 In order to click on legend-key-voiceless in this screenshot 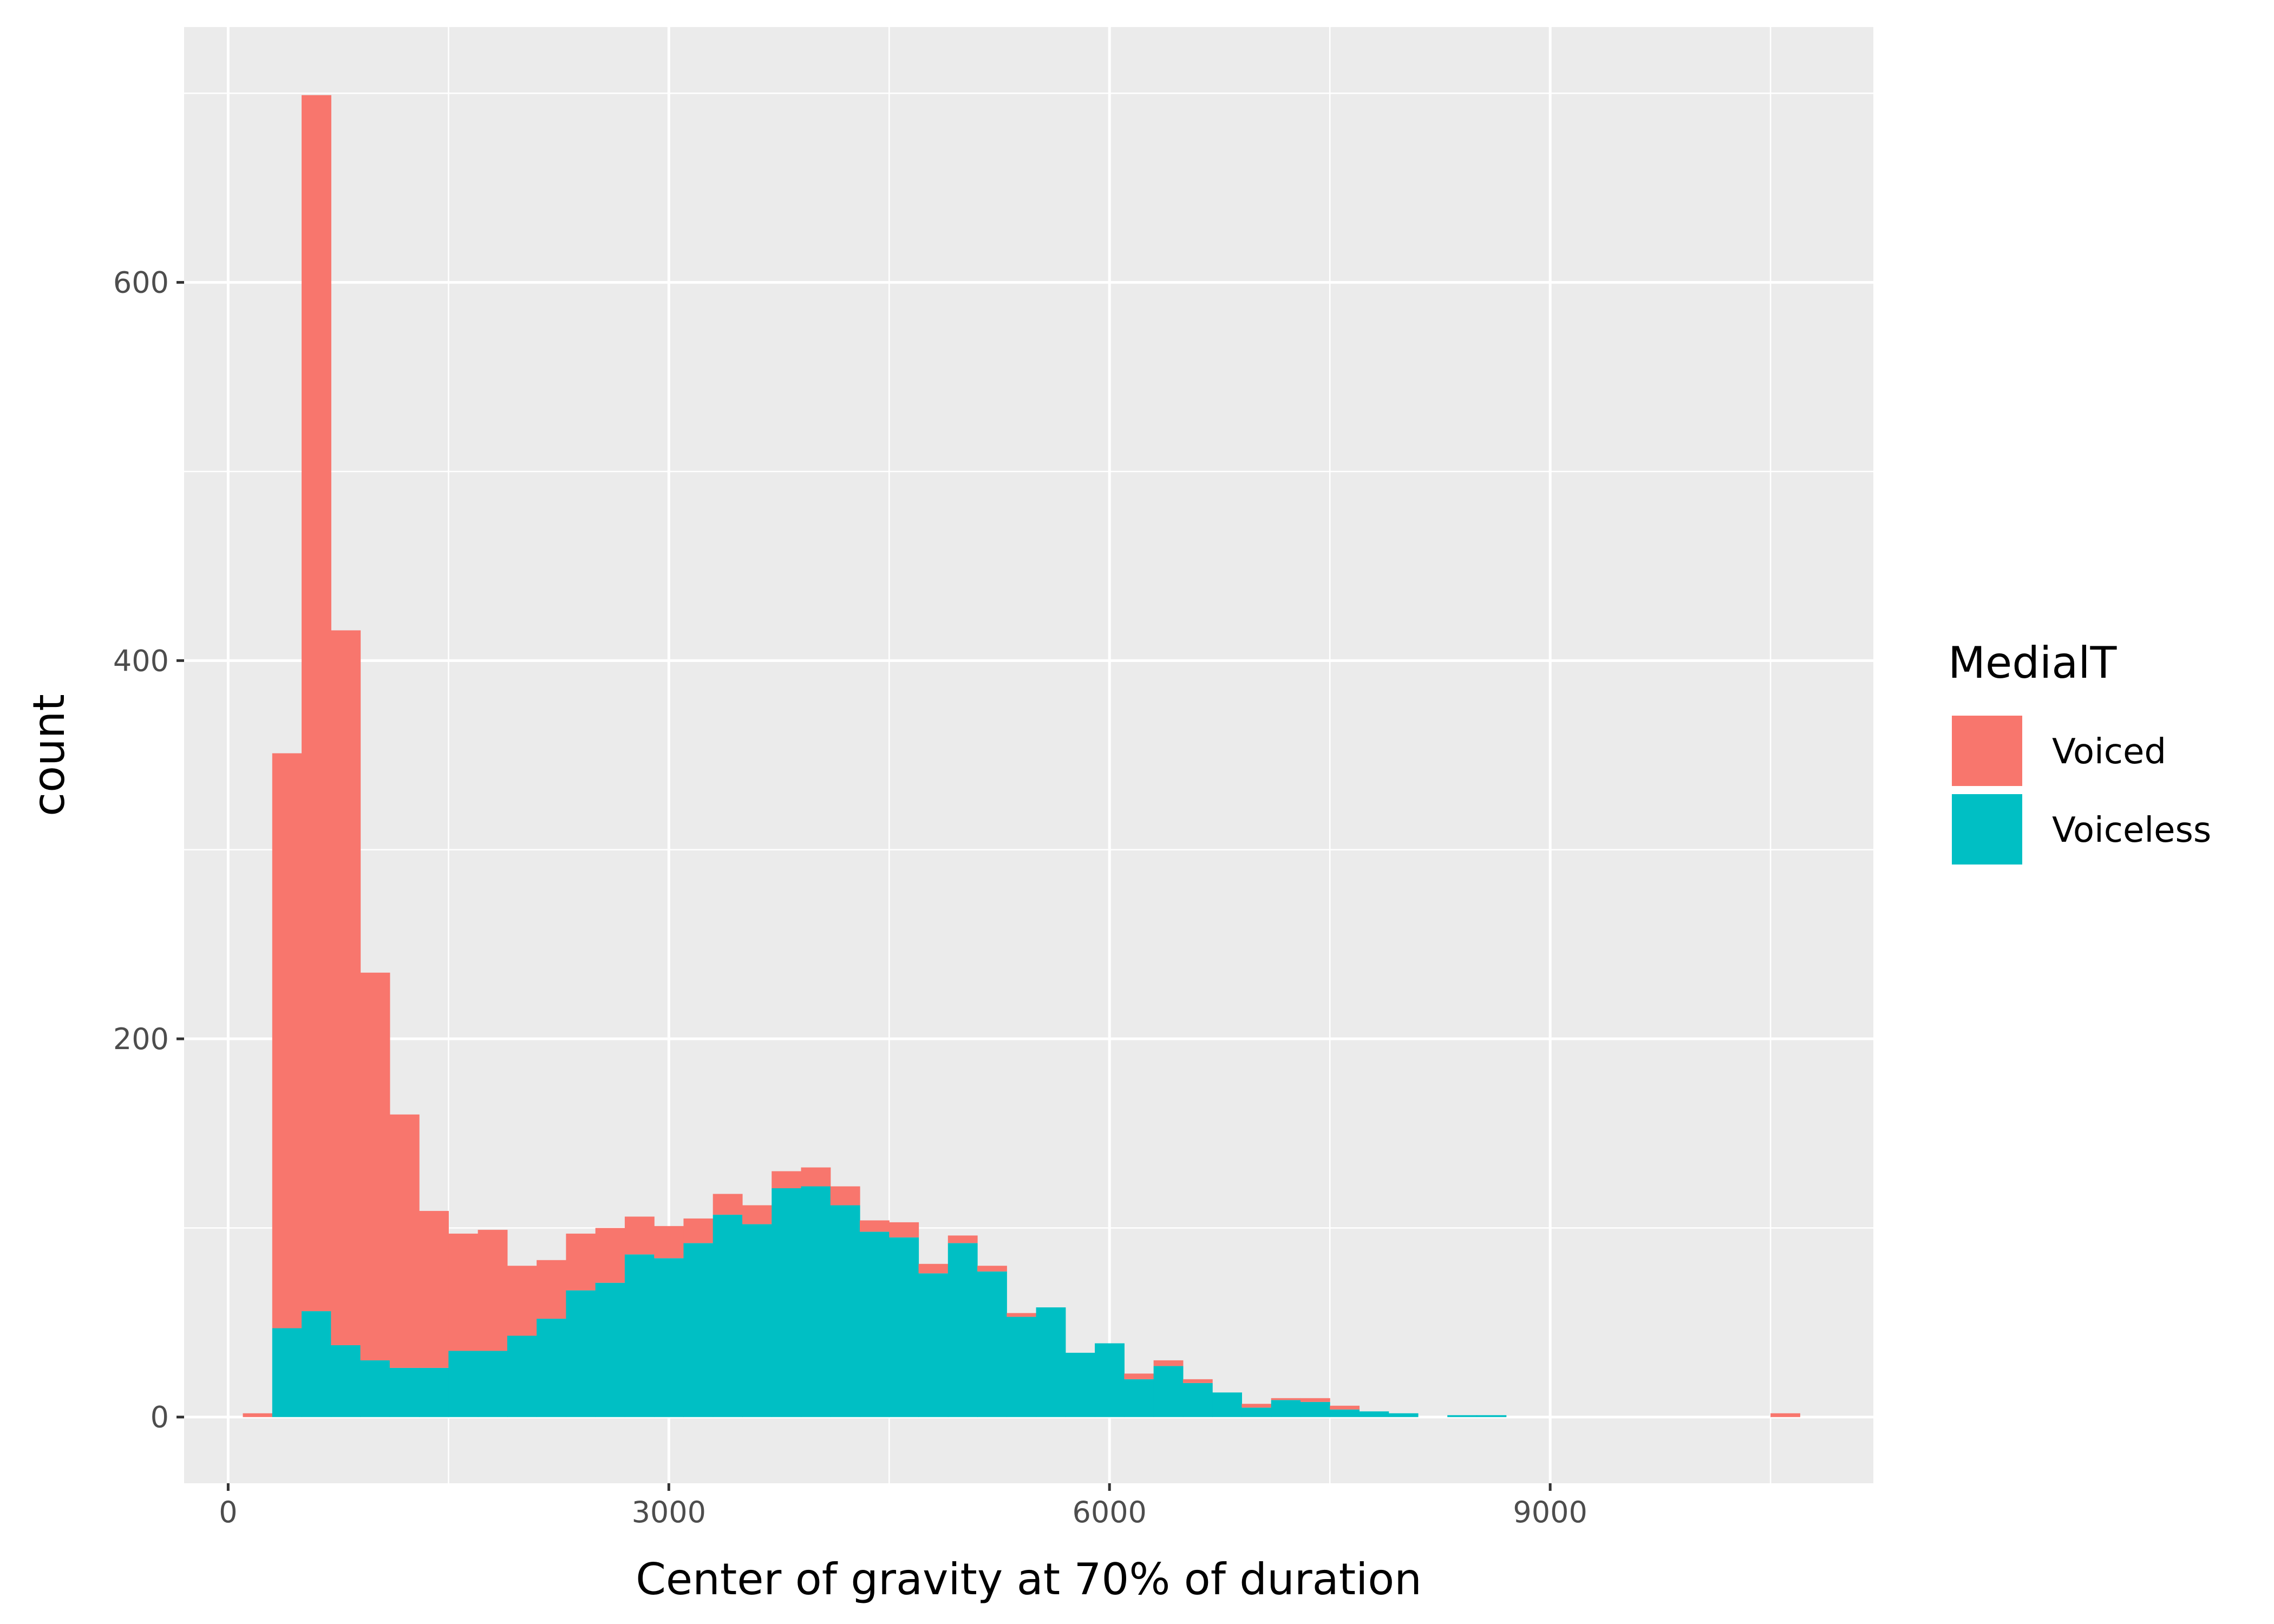, I will do `click(1987, 829)`.